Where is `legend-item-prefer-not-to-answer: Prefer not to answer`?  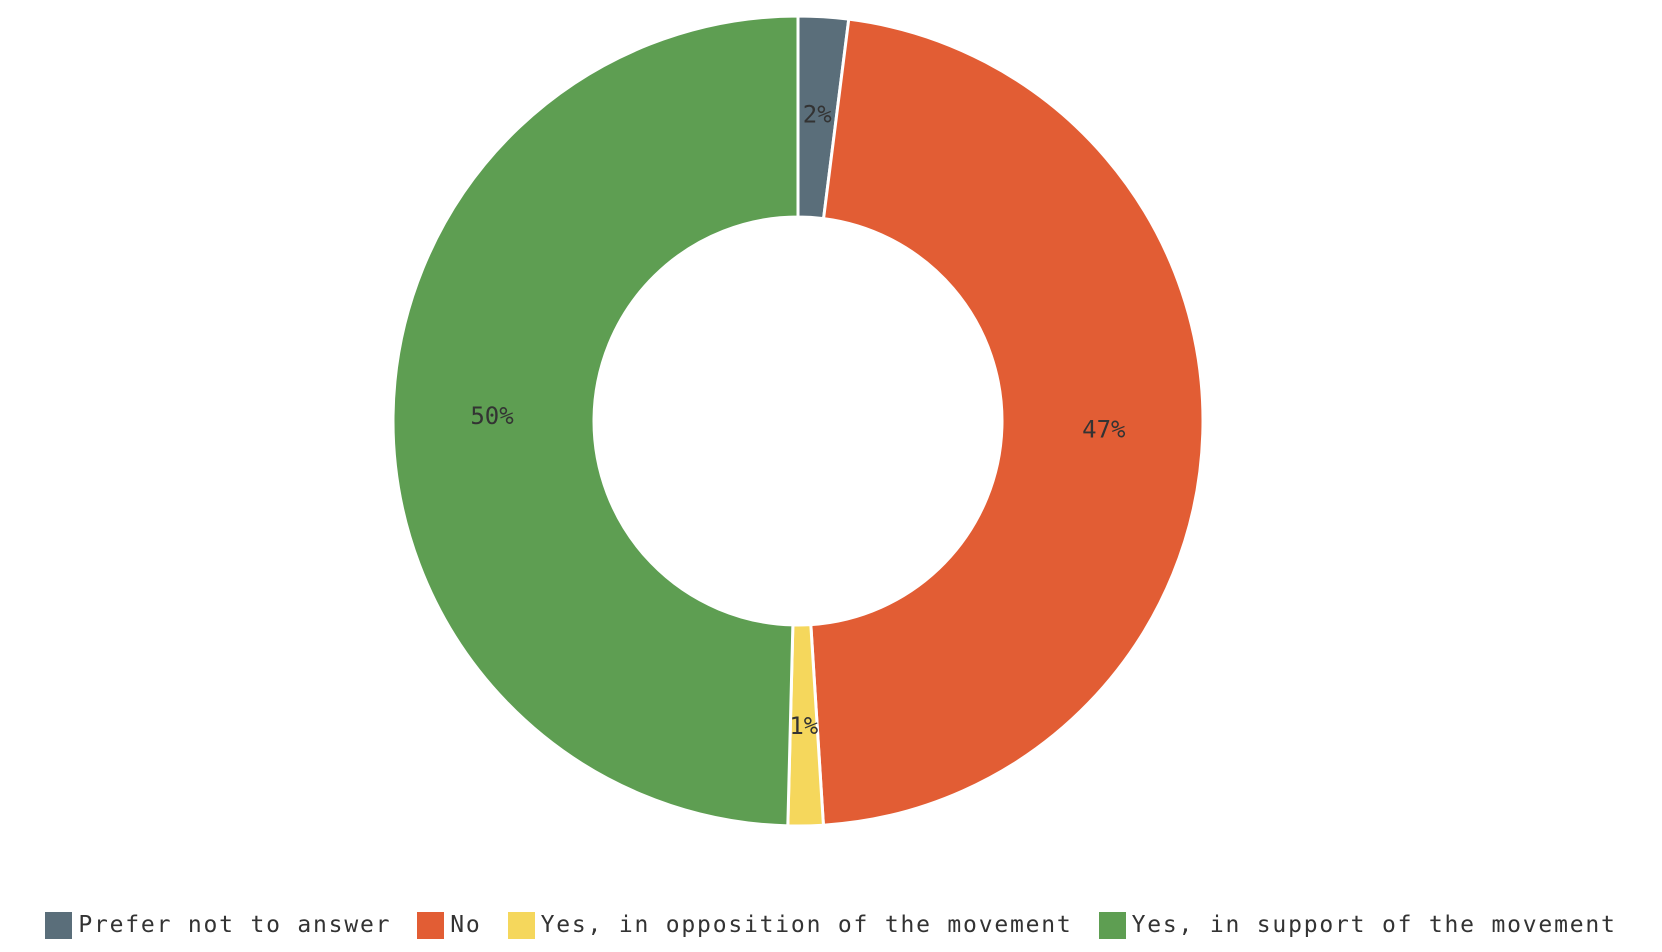 legend-item-prefer-not-to-answer: Prefer not to answer is located at coordinates (218, 925).